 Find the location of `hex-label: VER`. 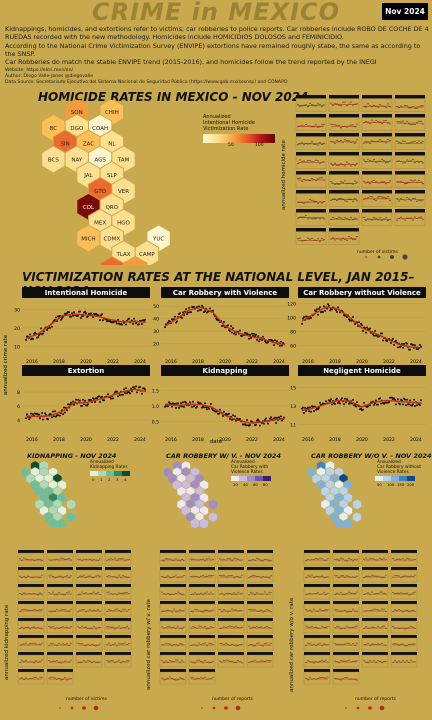

hex-label: VER is located at coordinates (123, 192).